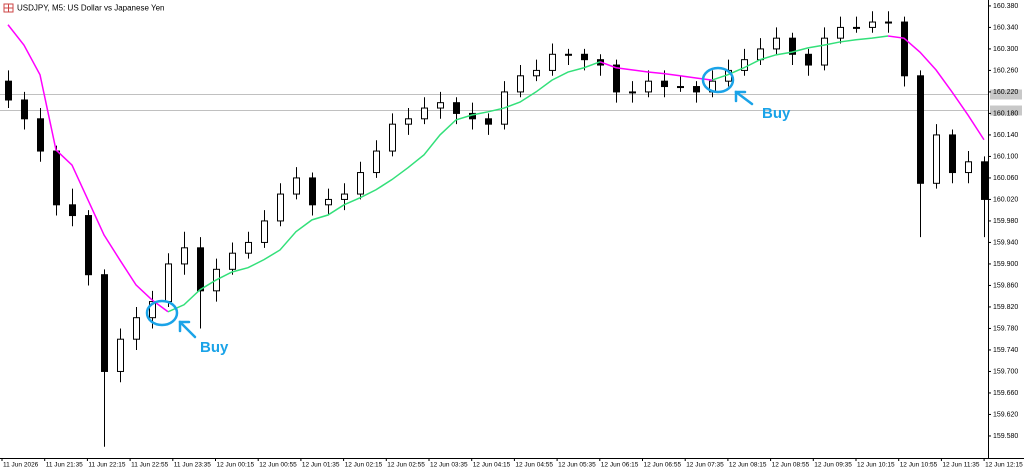 The height and width of the screenshot is (471, 1024). What do you see at coordinates (1005, 264) in the screenshot?
I see `y-tick-label: 159.900` at bounding box center [1005, 264].